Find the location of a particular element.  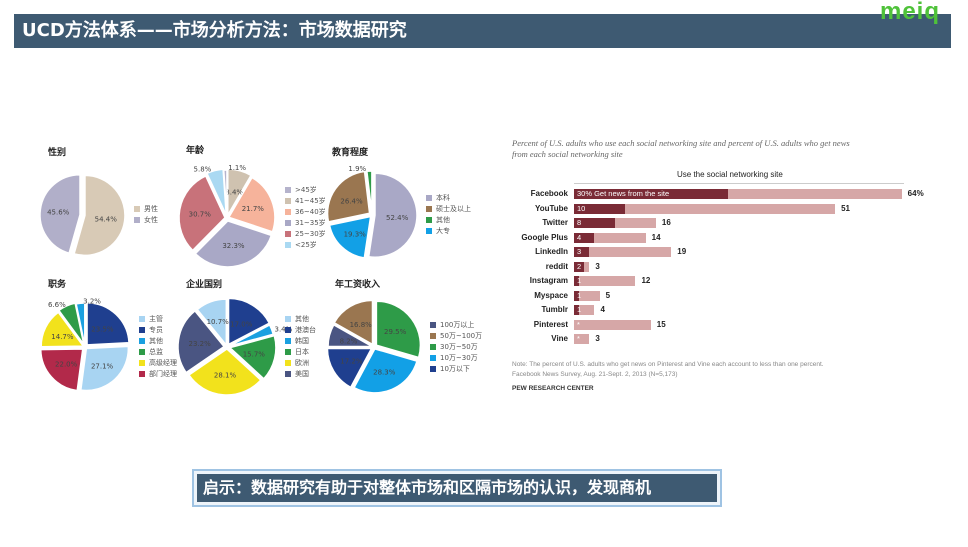

legend-label: 部门经理 is located at coordinates (163, 374).